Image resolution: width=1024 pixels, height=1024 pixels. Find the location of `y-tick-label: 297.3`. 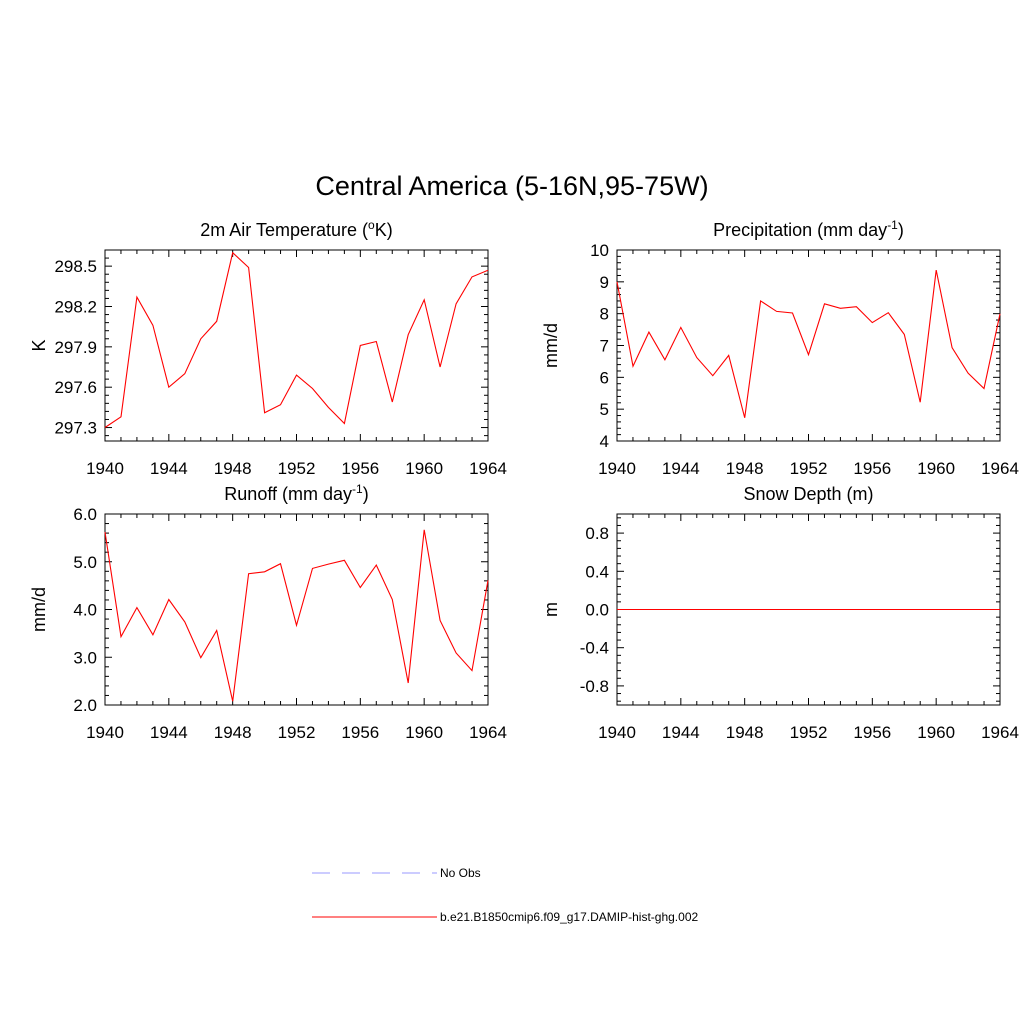

y-tick-label: 297.3 is located at coordinates (75, 428).